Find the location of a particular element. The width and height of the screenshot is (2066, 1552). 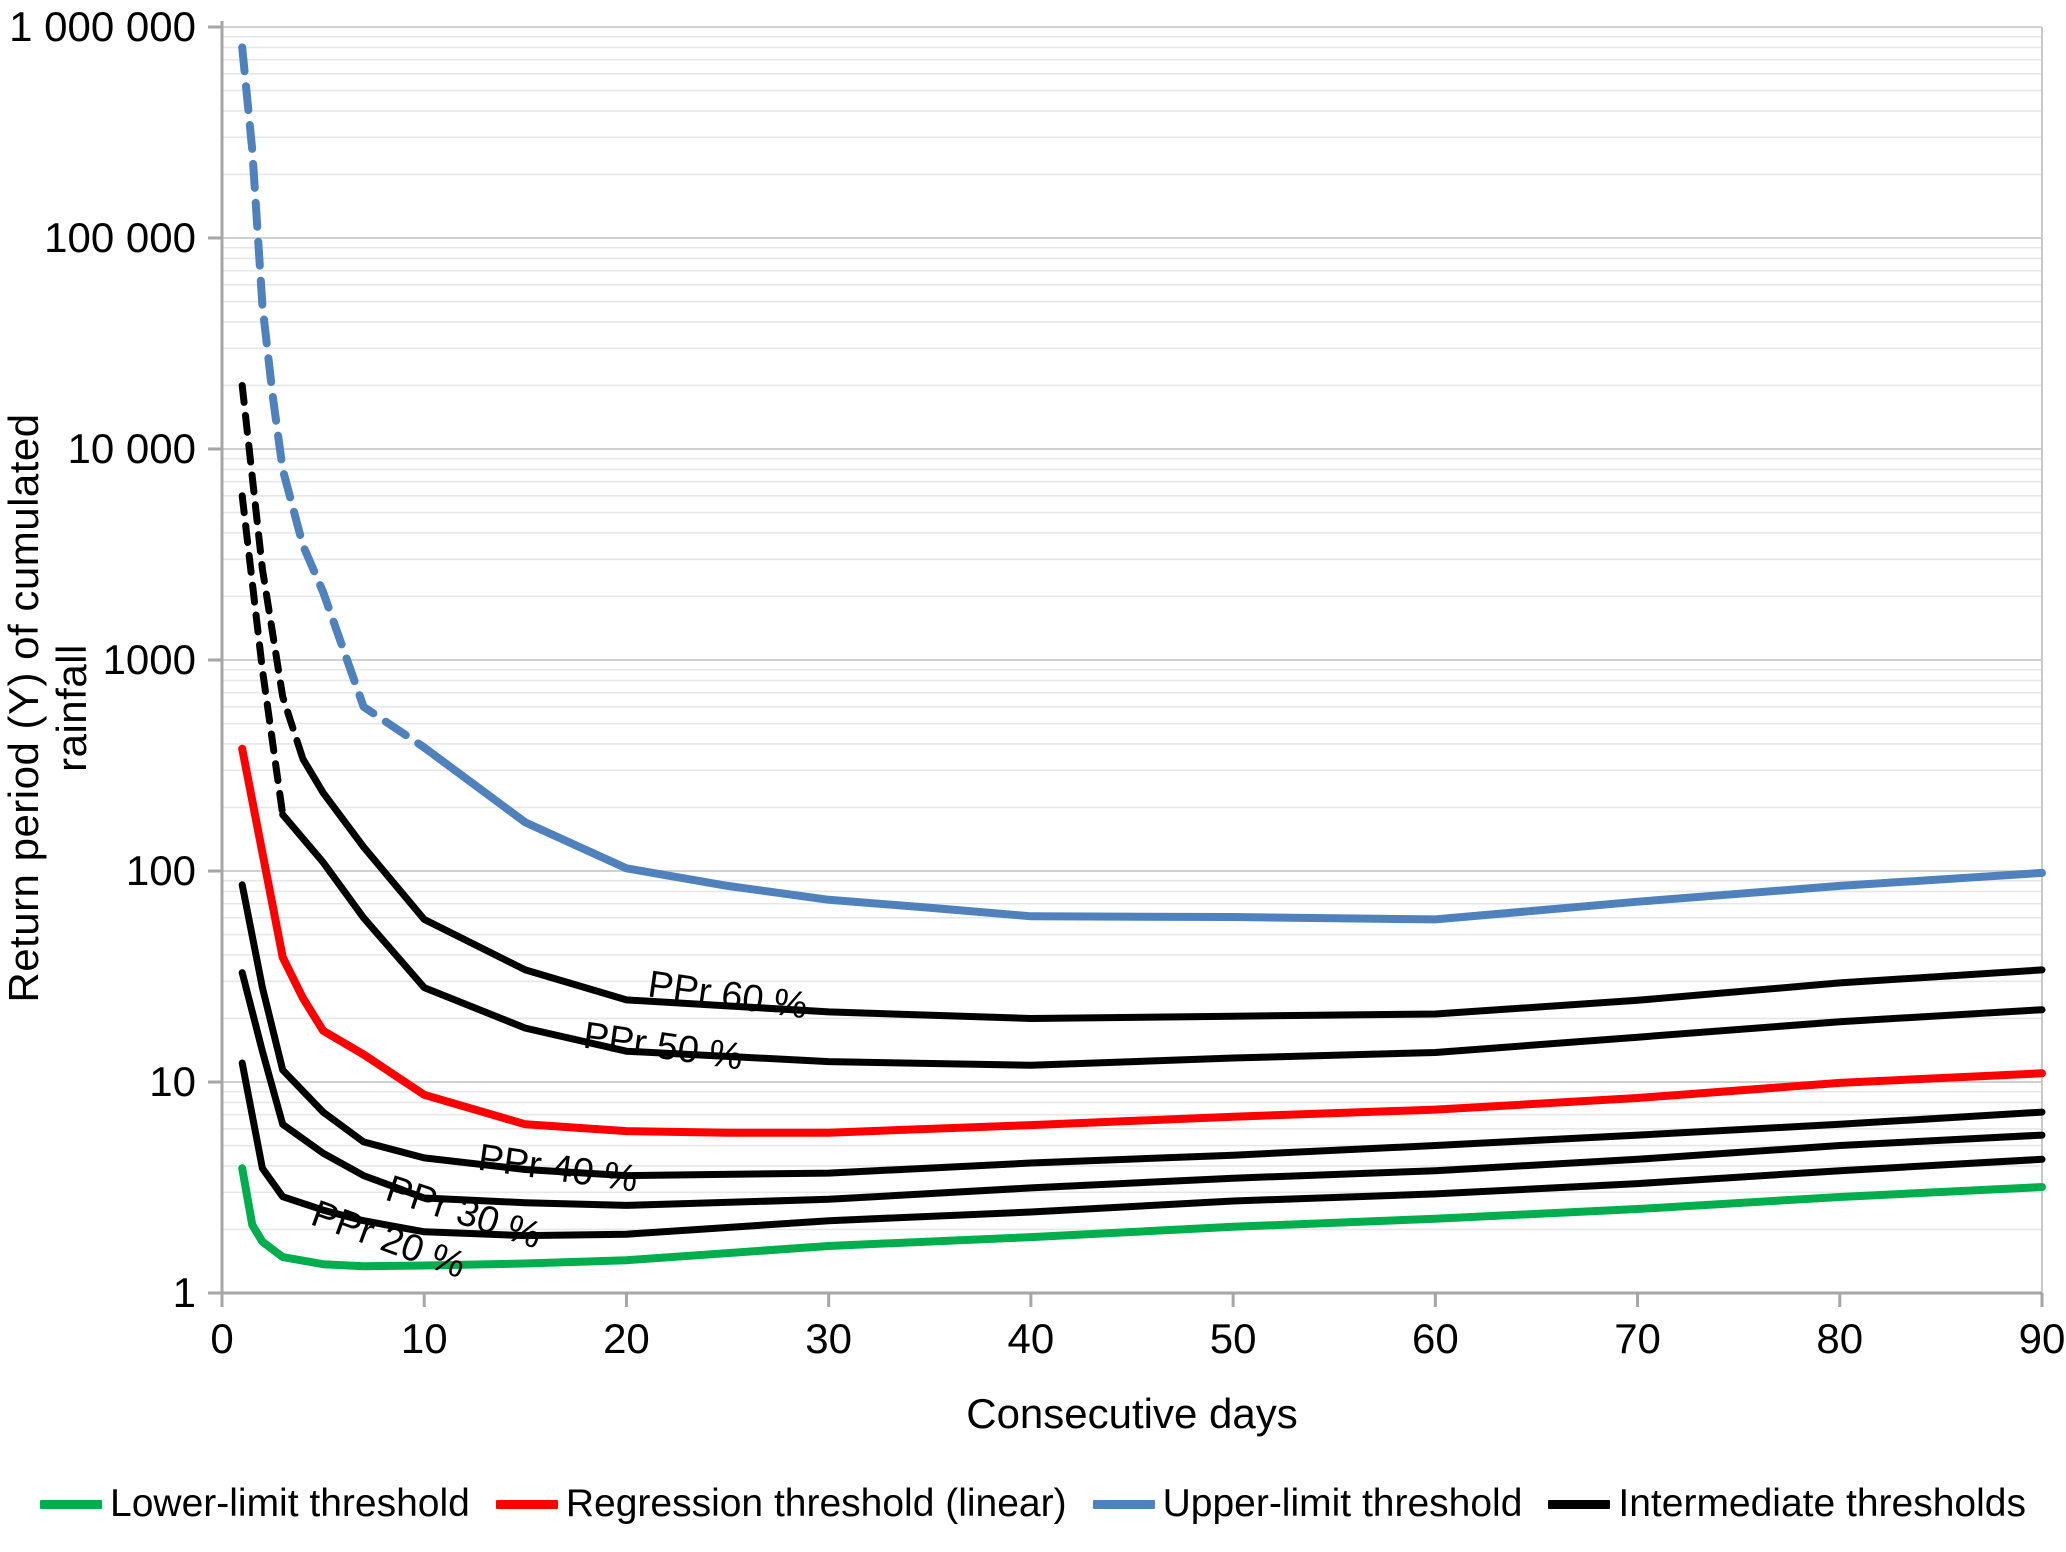

curve-label: PPr 40 % is located at coordinates (558, 1169).